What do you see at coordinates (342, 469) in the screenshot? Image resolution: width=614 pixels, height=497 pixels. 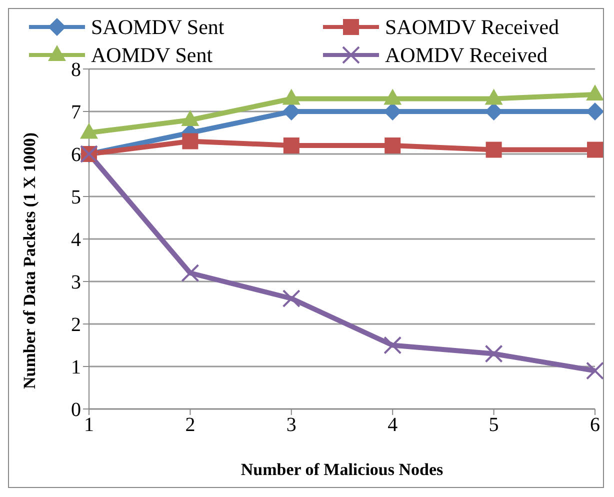 I see `x-axis-title: Number of Malicious Nodes` at bounding box center [342, 469].